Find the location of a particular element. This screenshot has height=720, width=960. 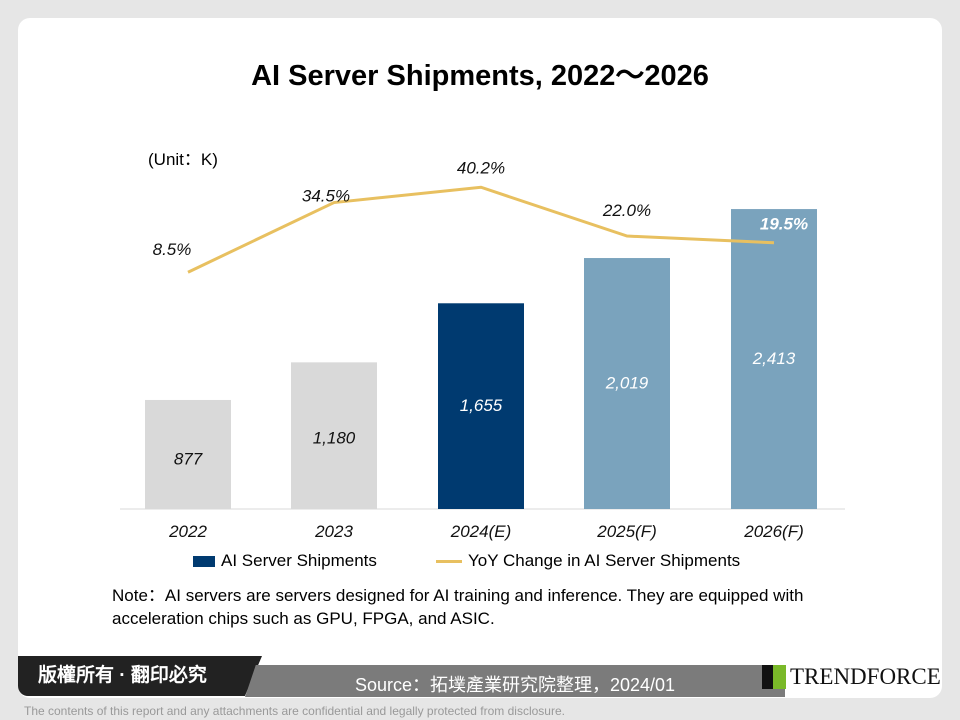

bar-2022 is located at coordinates (188, 454).